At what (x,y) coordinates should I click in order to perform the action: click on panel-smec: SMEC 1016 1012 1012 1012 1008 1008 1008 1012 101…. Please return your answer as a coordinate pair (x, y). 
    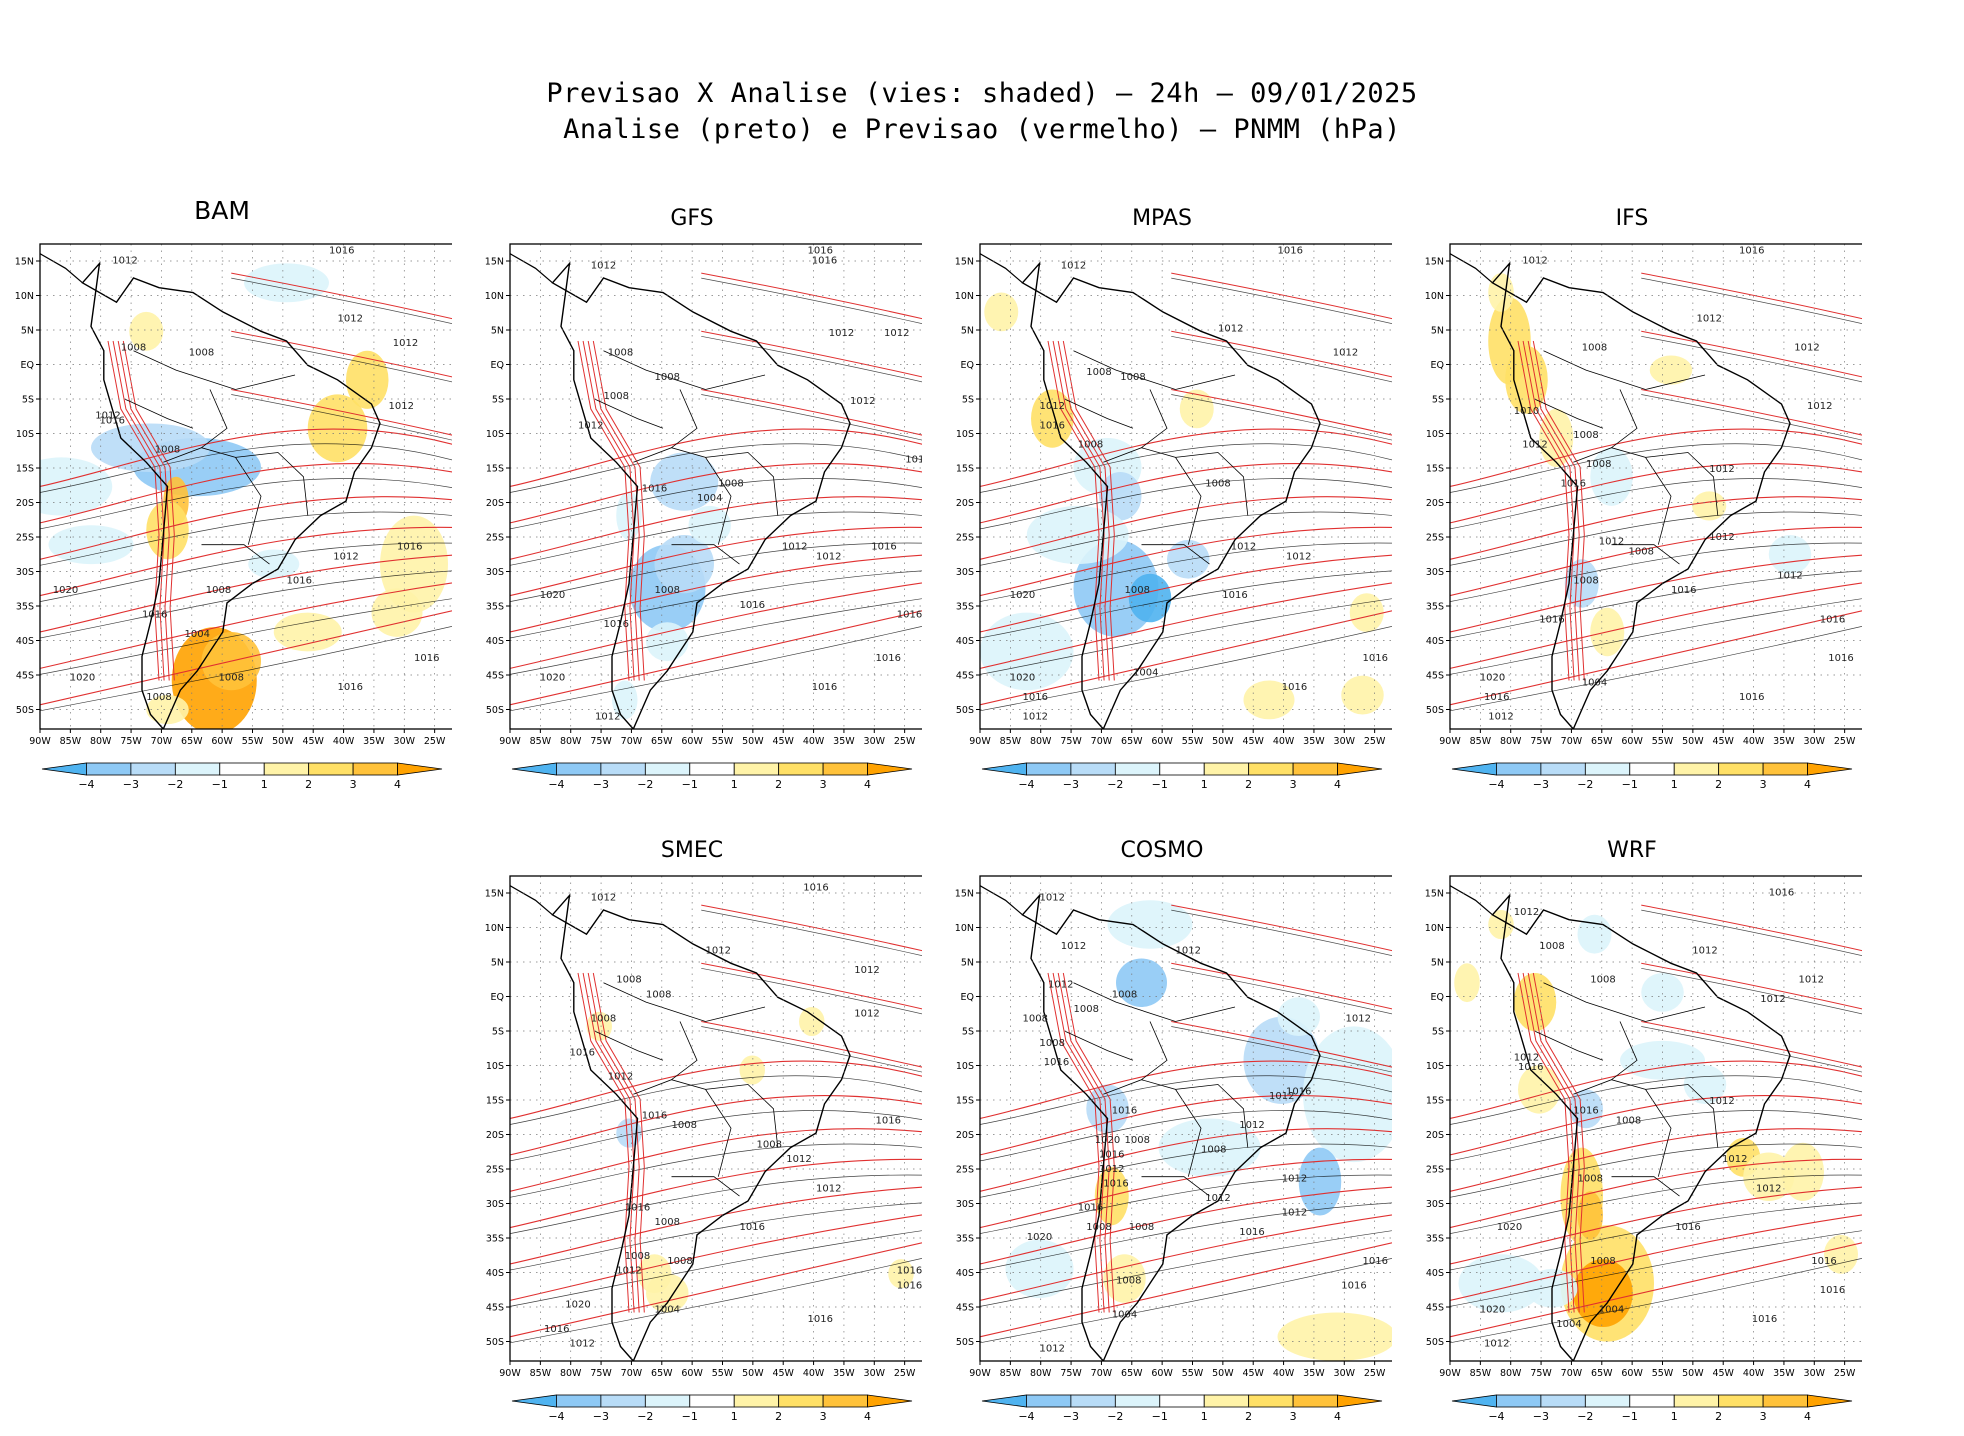
    Looking at the image, I should click on (692, 1128).